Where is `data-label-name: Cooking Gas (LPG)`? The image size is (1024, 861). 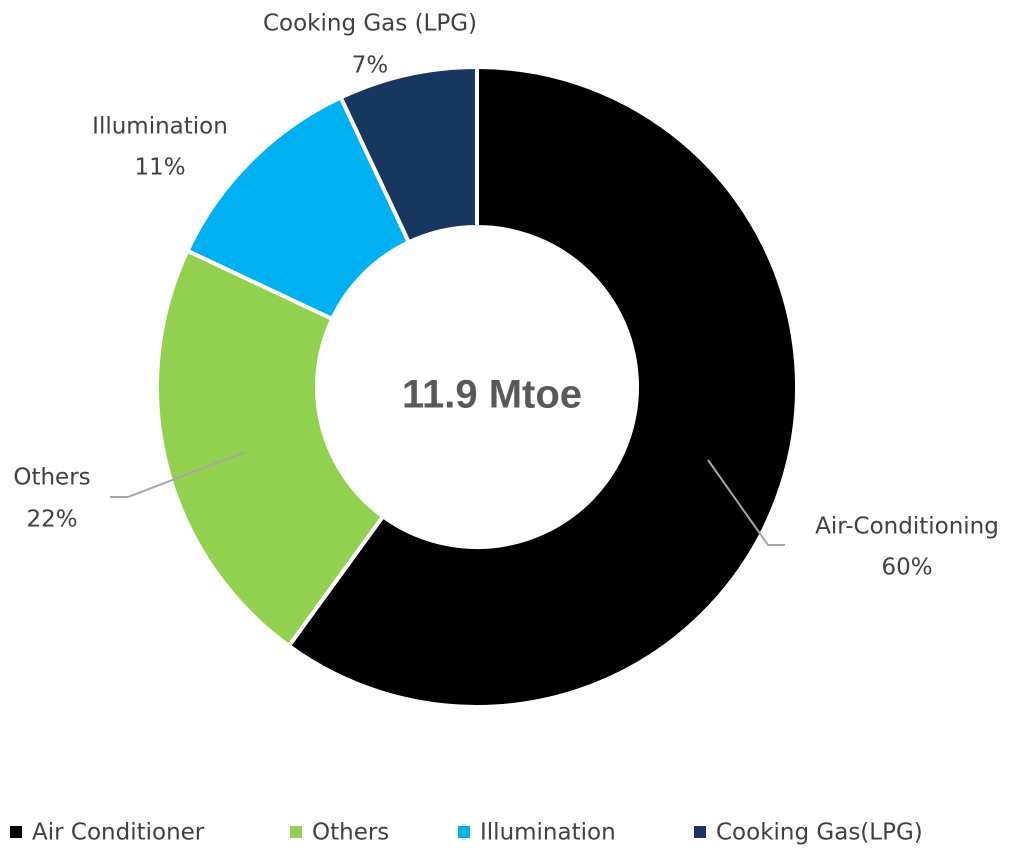 data-label-name: Cooking Gas (LPG) is located at coordinates (370, 24).